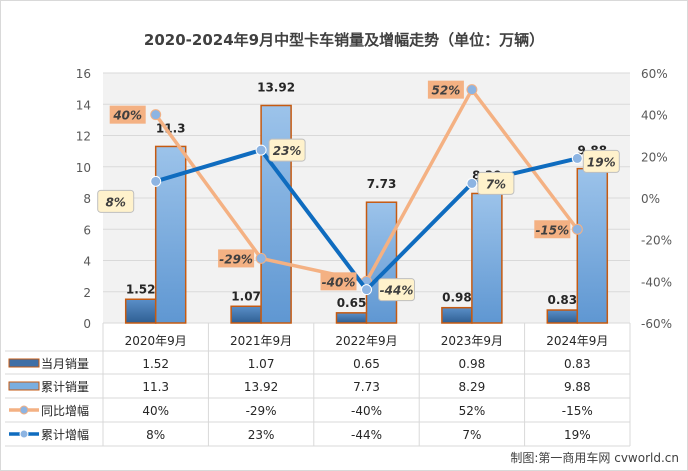 The image size is (688, 471). I want to click on yoy-data-label: -29%, so click(236, 259).